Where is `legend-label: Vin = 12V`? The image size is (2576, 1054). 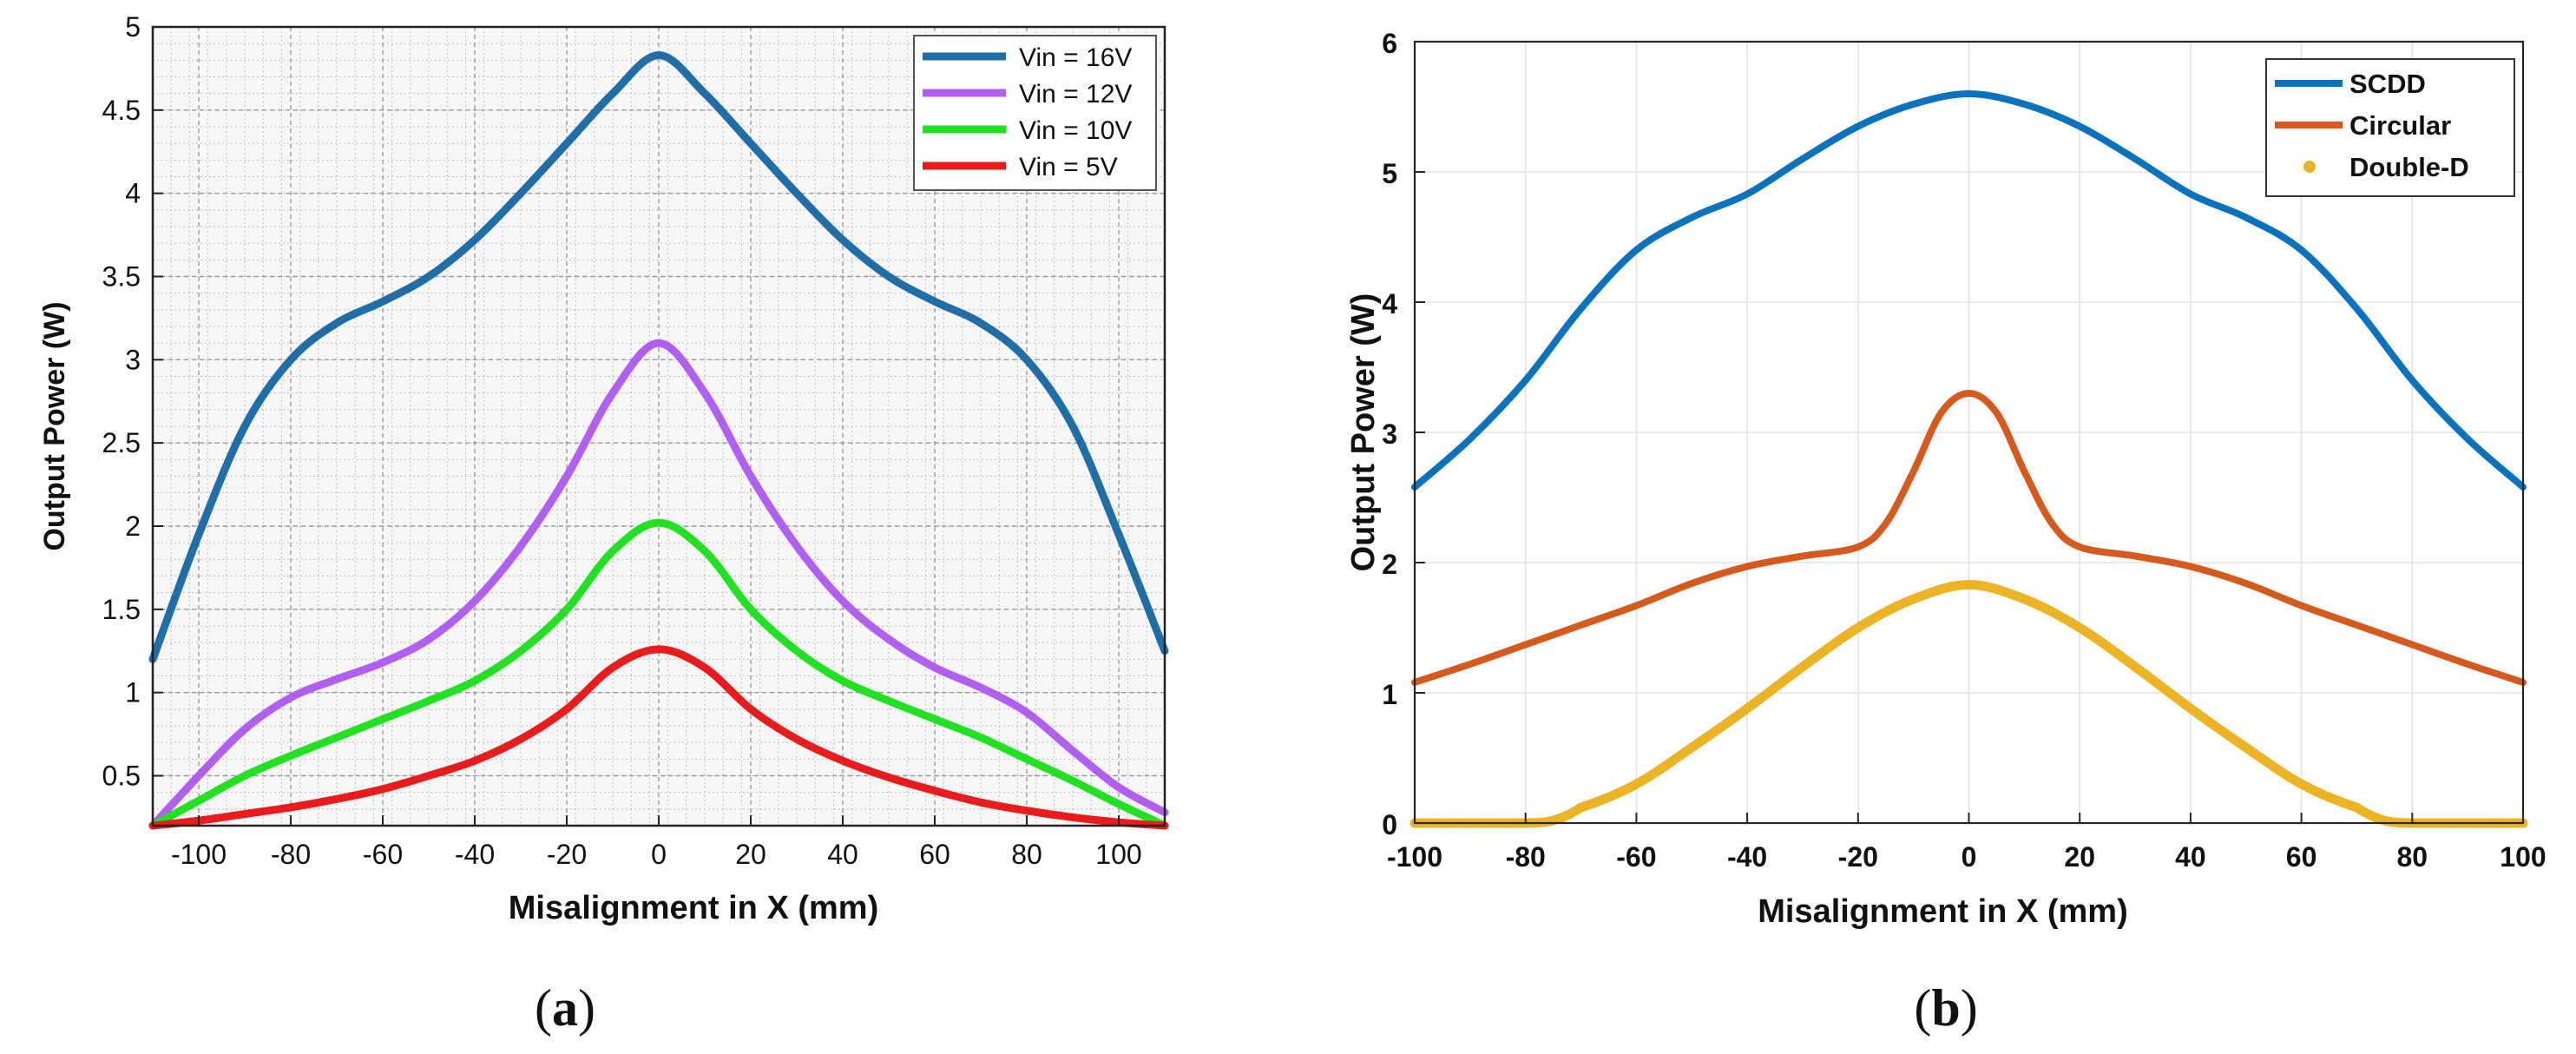
legend-label: Vin = 12V is located at coordinates (1076, 94).